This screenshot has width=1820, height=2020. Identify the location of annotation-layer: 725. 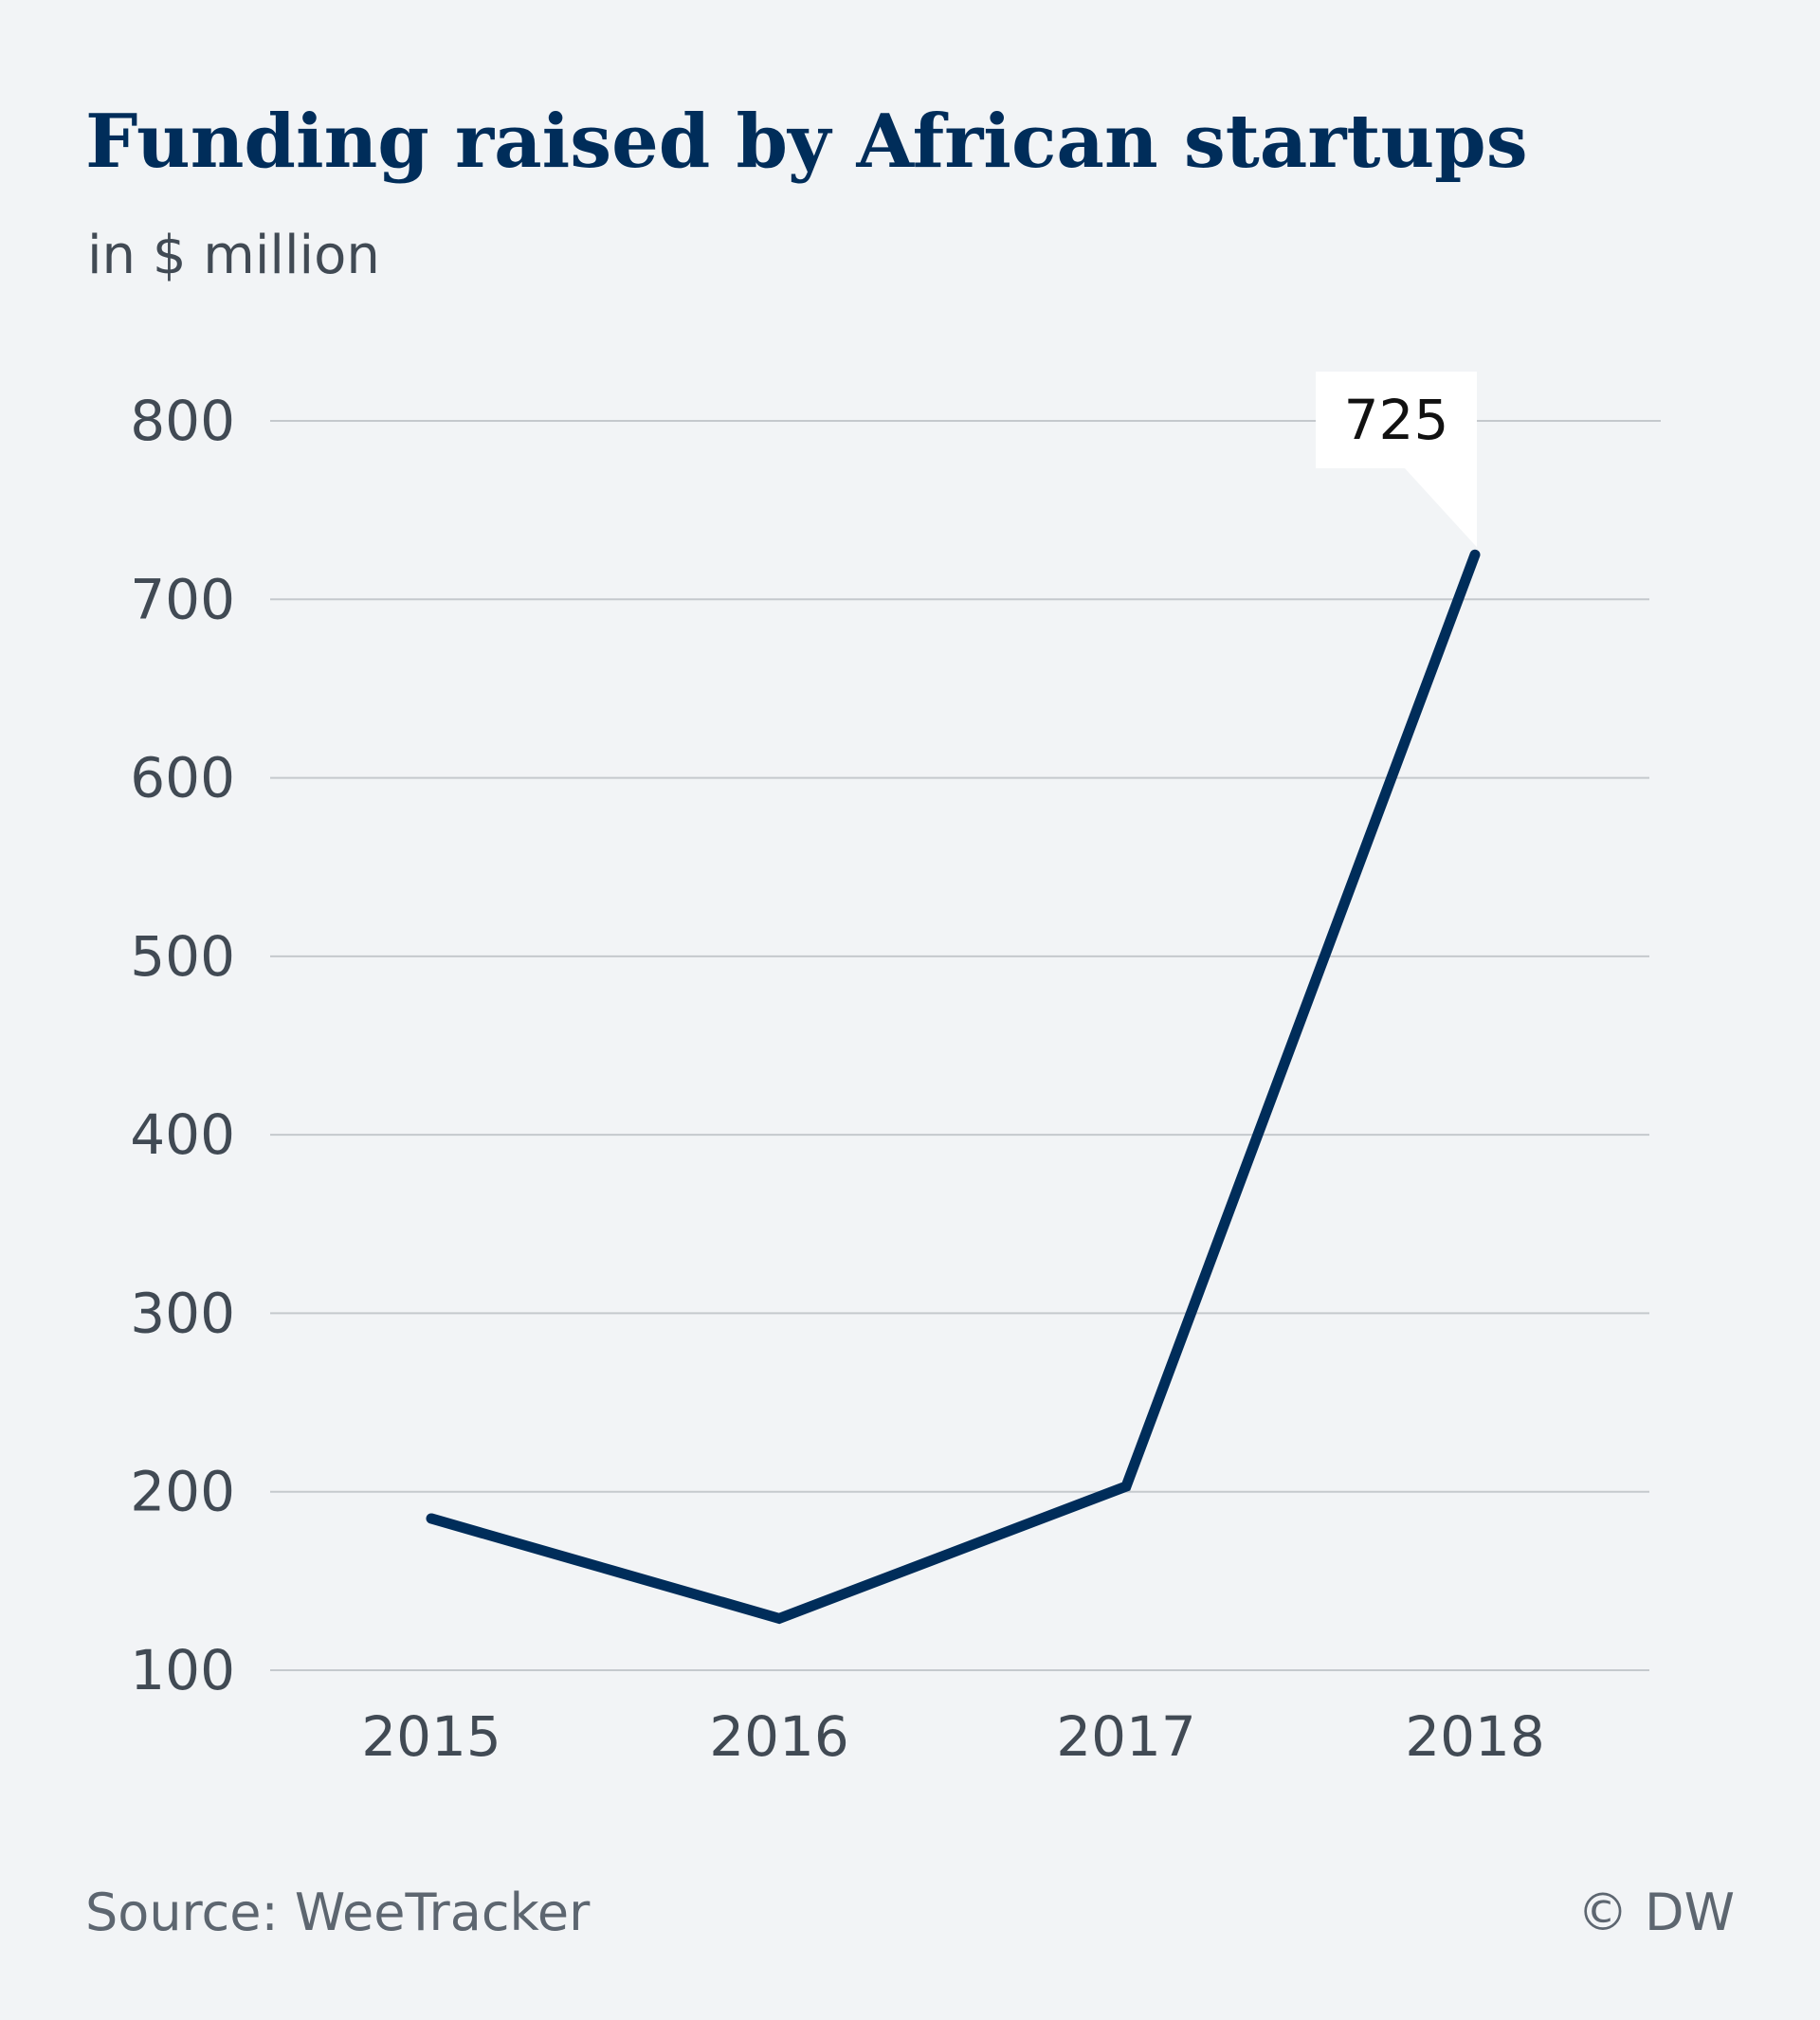
(1396, 460).